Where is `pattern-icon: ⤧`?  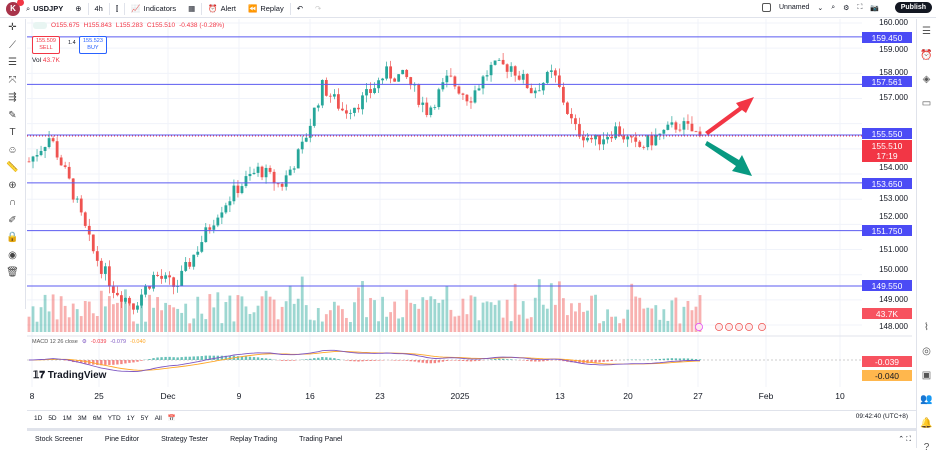 pattern-icon: ⤧ is located at coordinates (12, 81).